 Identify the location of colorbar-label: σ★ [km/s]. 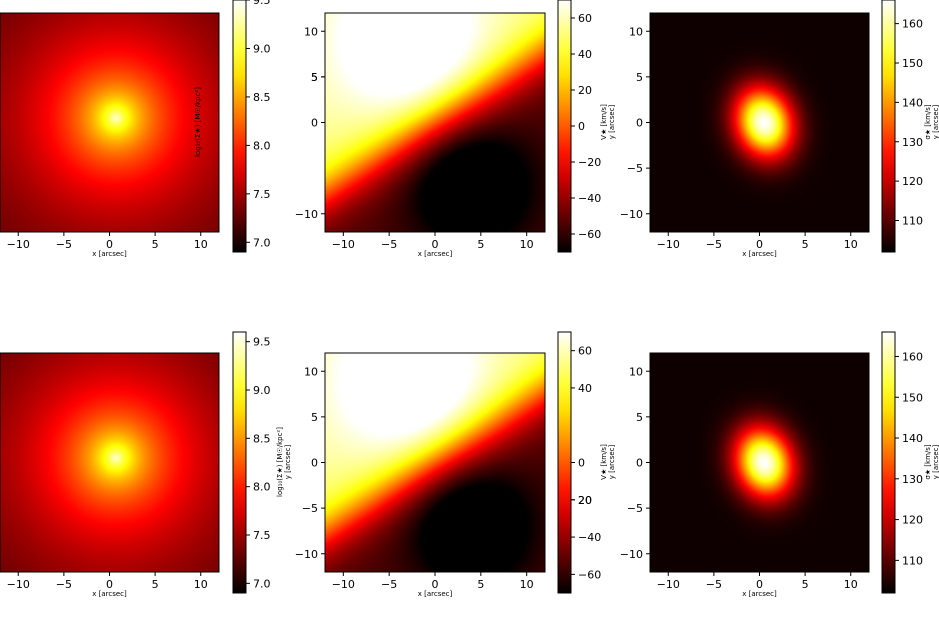
(928, 122).